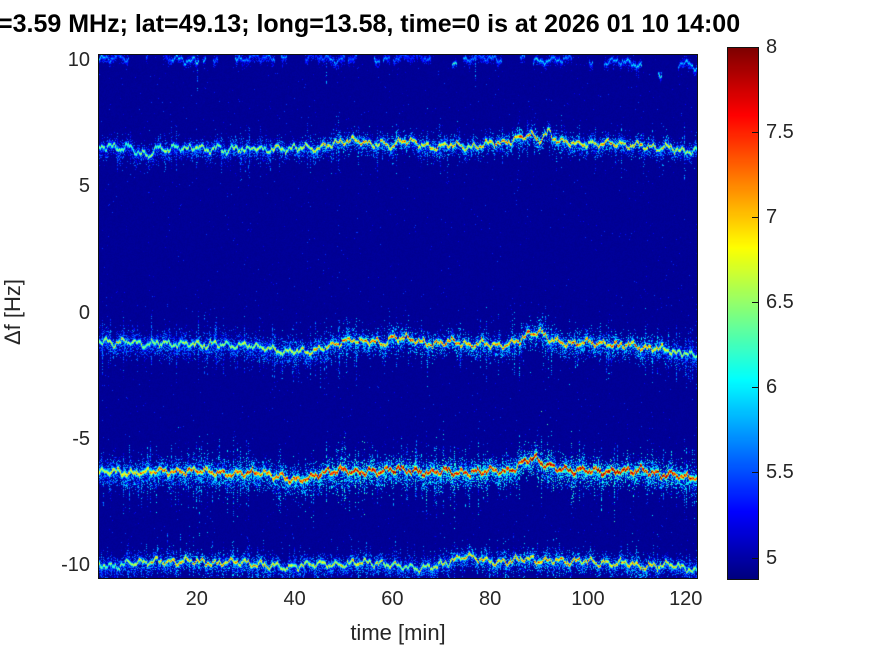 Image resolution: width=875 pixels, height=656 pixels. Describe the element at coordinates (772, 217) in the screenshot. I see `colorbar-tick-label: 7` at that location.